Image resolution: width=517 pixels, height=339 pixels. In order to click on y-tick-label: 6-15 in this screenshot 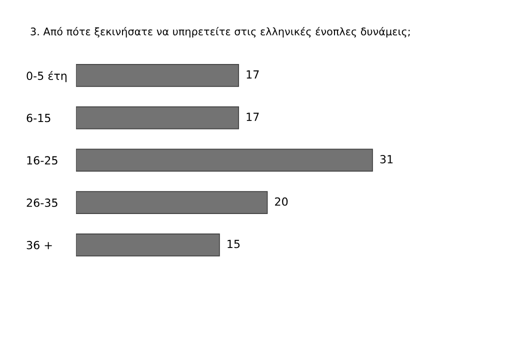, I will do `click(38, 118)`.